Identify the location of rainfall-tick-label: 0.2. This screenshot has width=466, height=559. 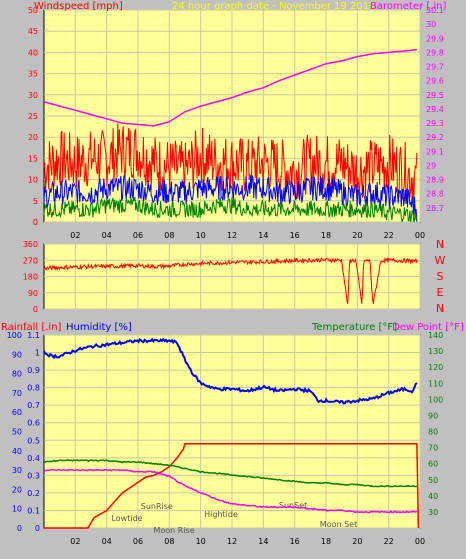
(33, 493).